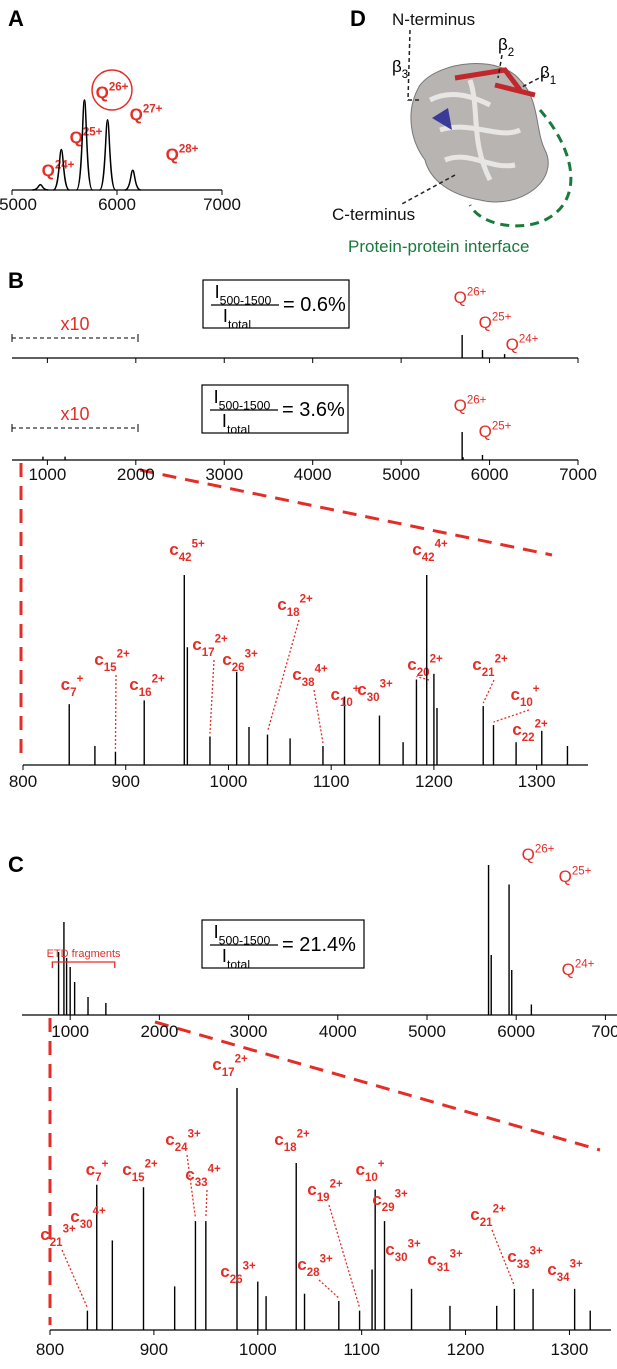  Describe the element at coordinates (433, 19) in the screenshot. I see `n-terminus: N-terminus` at that location.